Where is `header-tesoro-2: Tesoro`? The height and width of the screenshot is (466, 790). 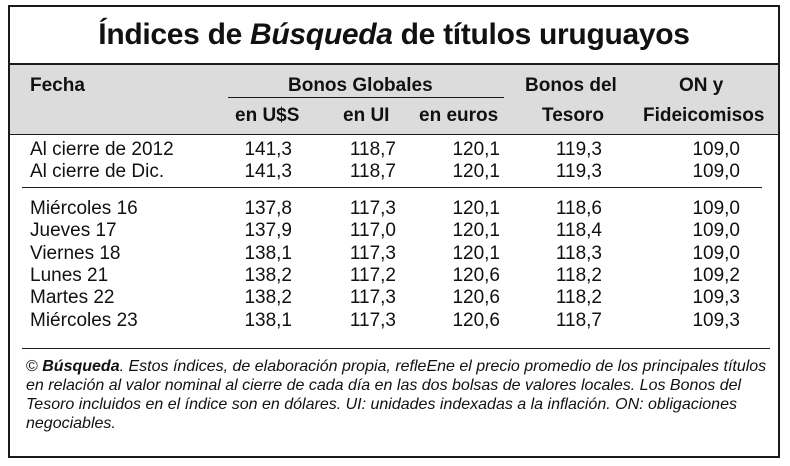 header-tesoro-2: Tesoro is located at coordinates (573, 115).